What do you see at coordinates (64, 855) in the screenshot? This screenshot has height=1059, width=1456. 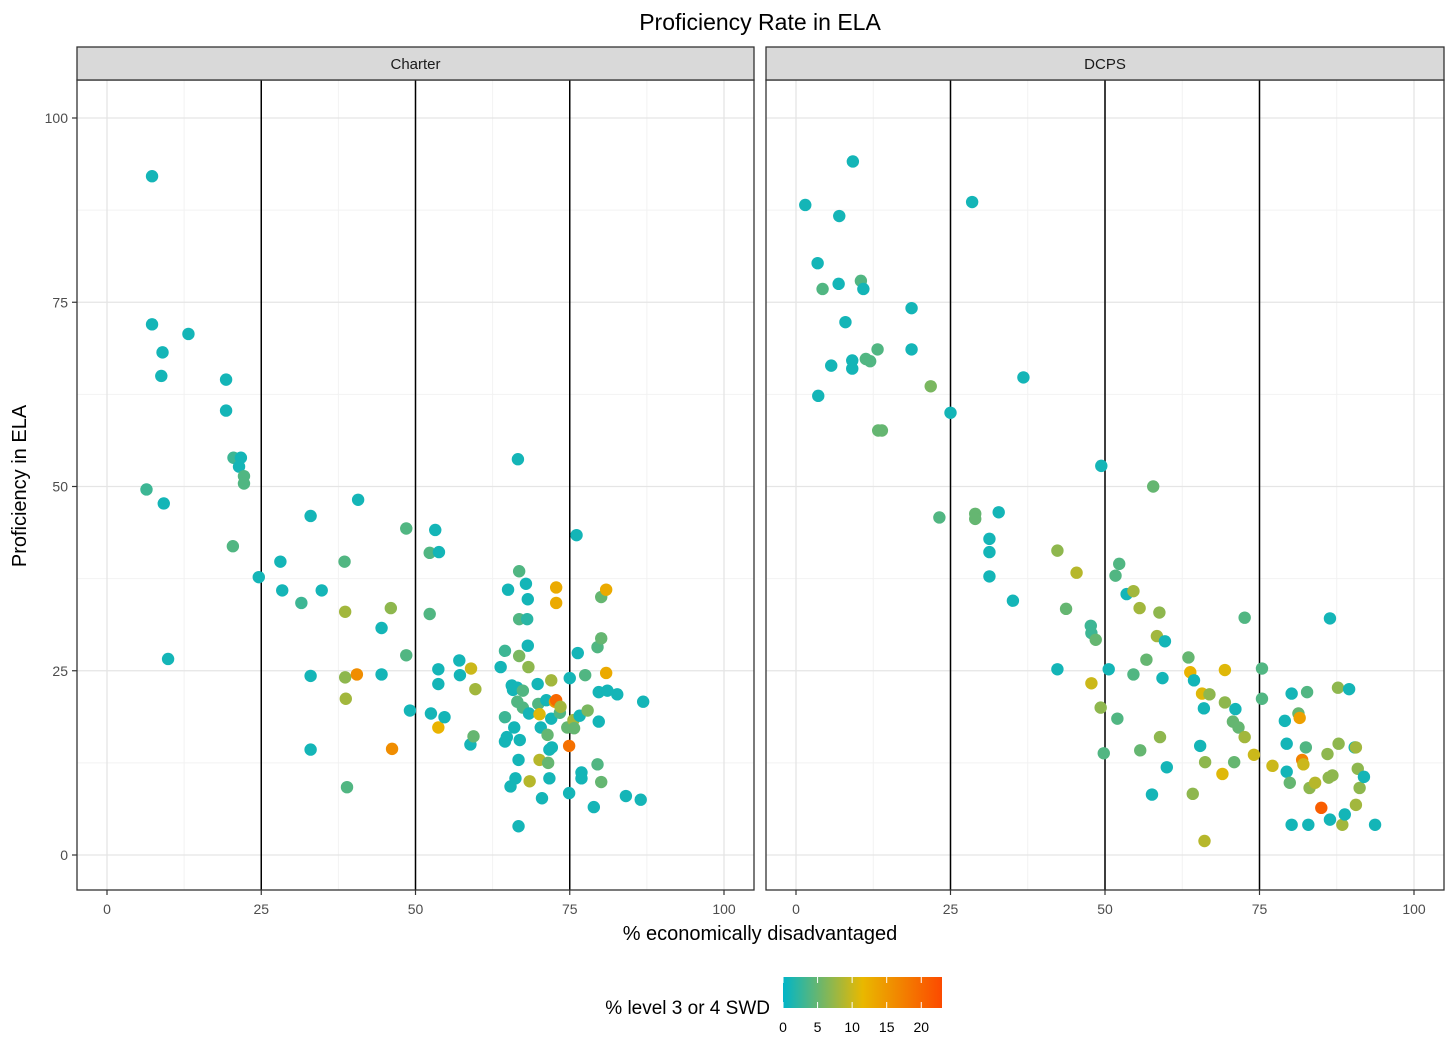 I see `y-tick-label: 0` at bounding box center [64, 855].